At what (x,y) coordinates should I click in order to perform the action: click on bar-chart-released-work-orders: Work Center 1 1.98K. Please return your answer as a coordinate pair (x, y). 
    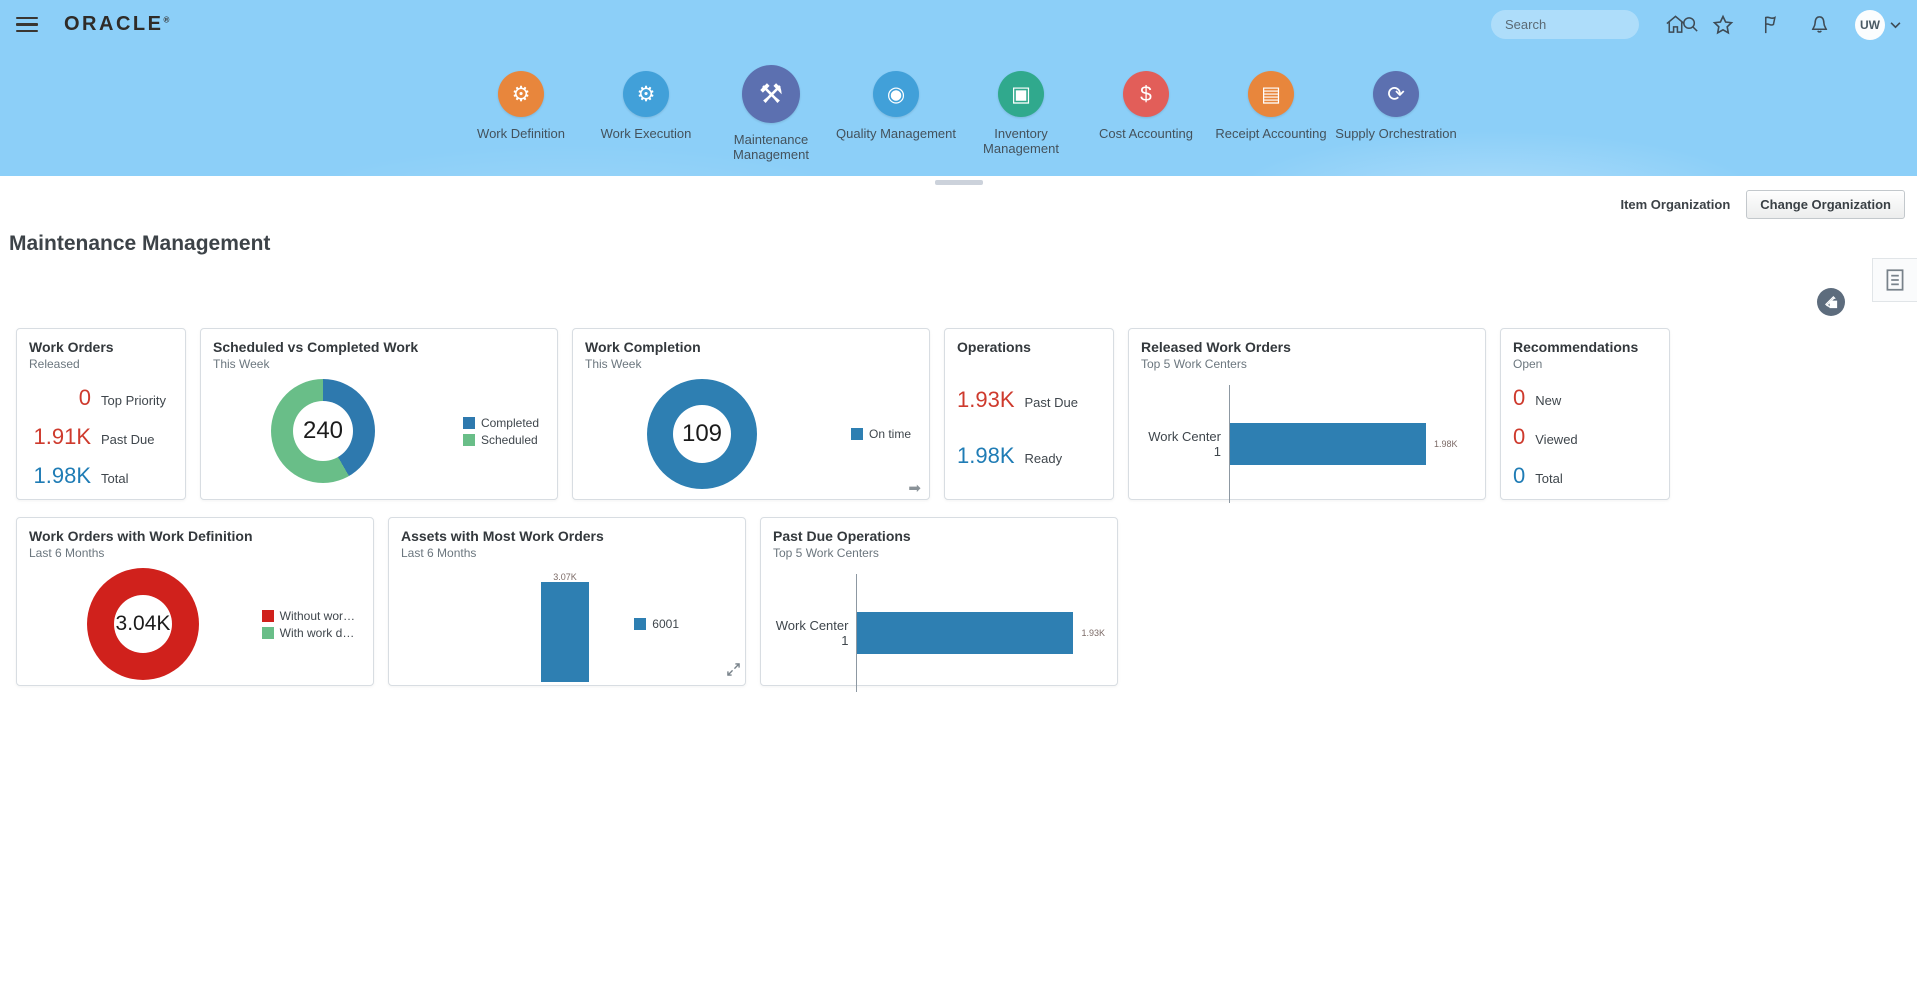
    Looking at the image, I should click on (1307, 444).